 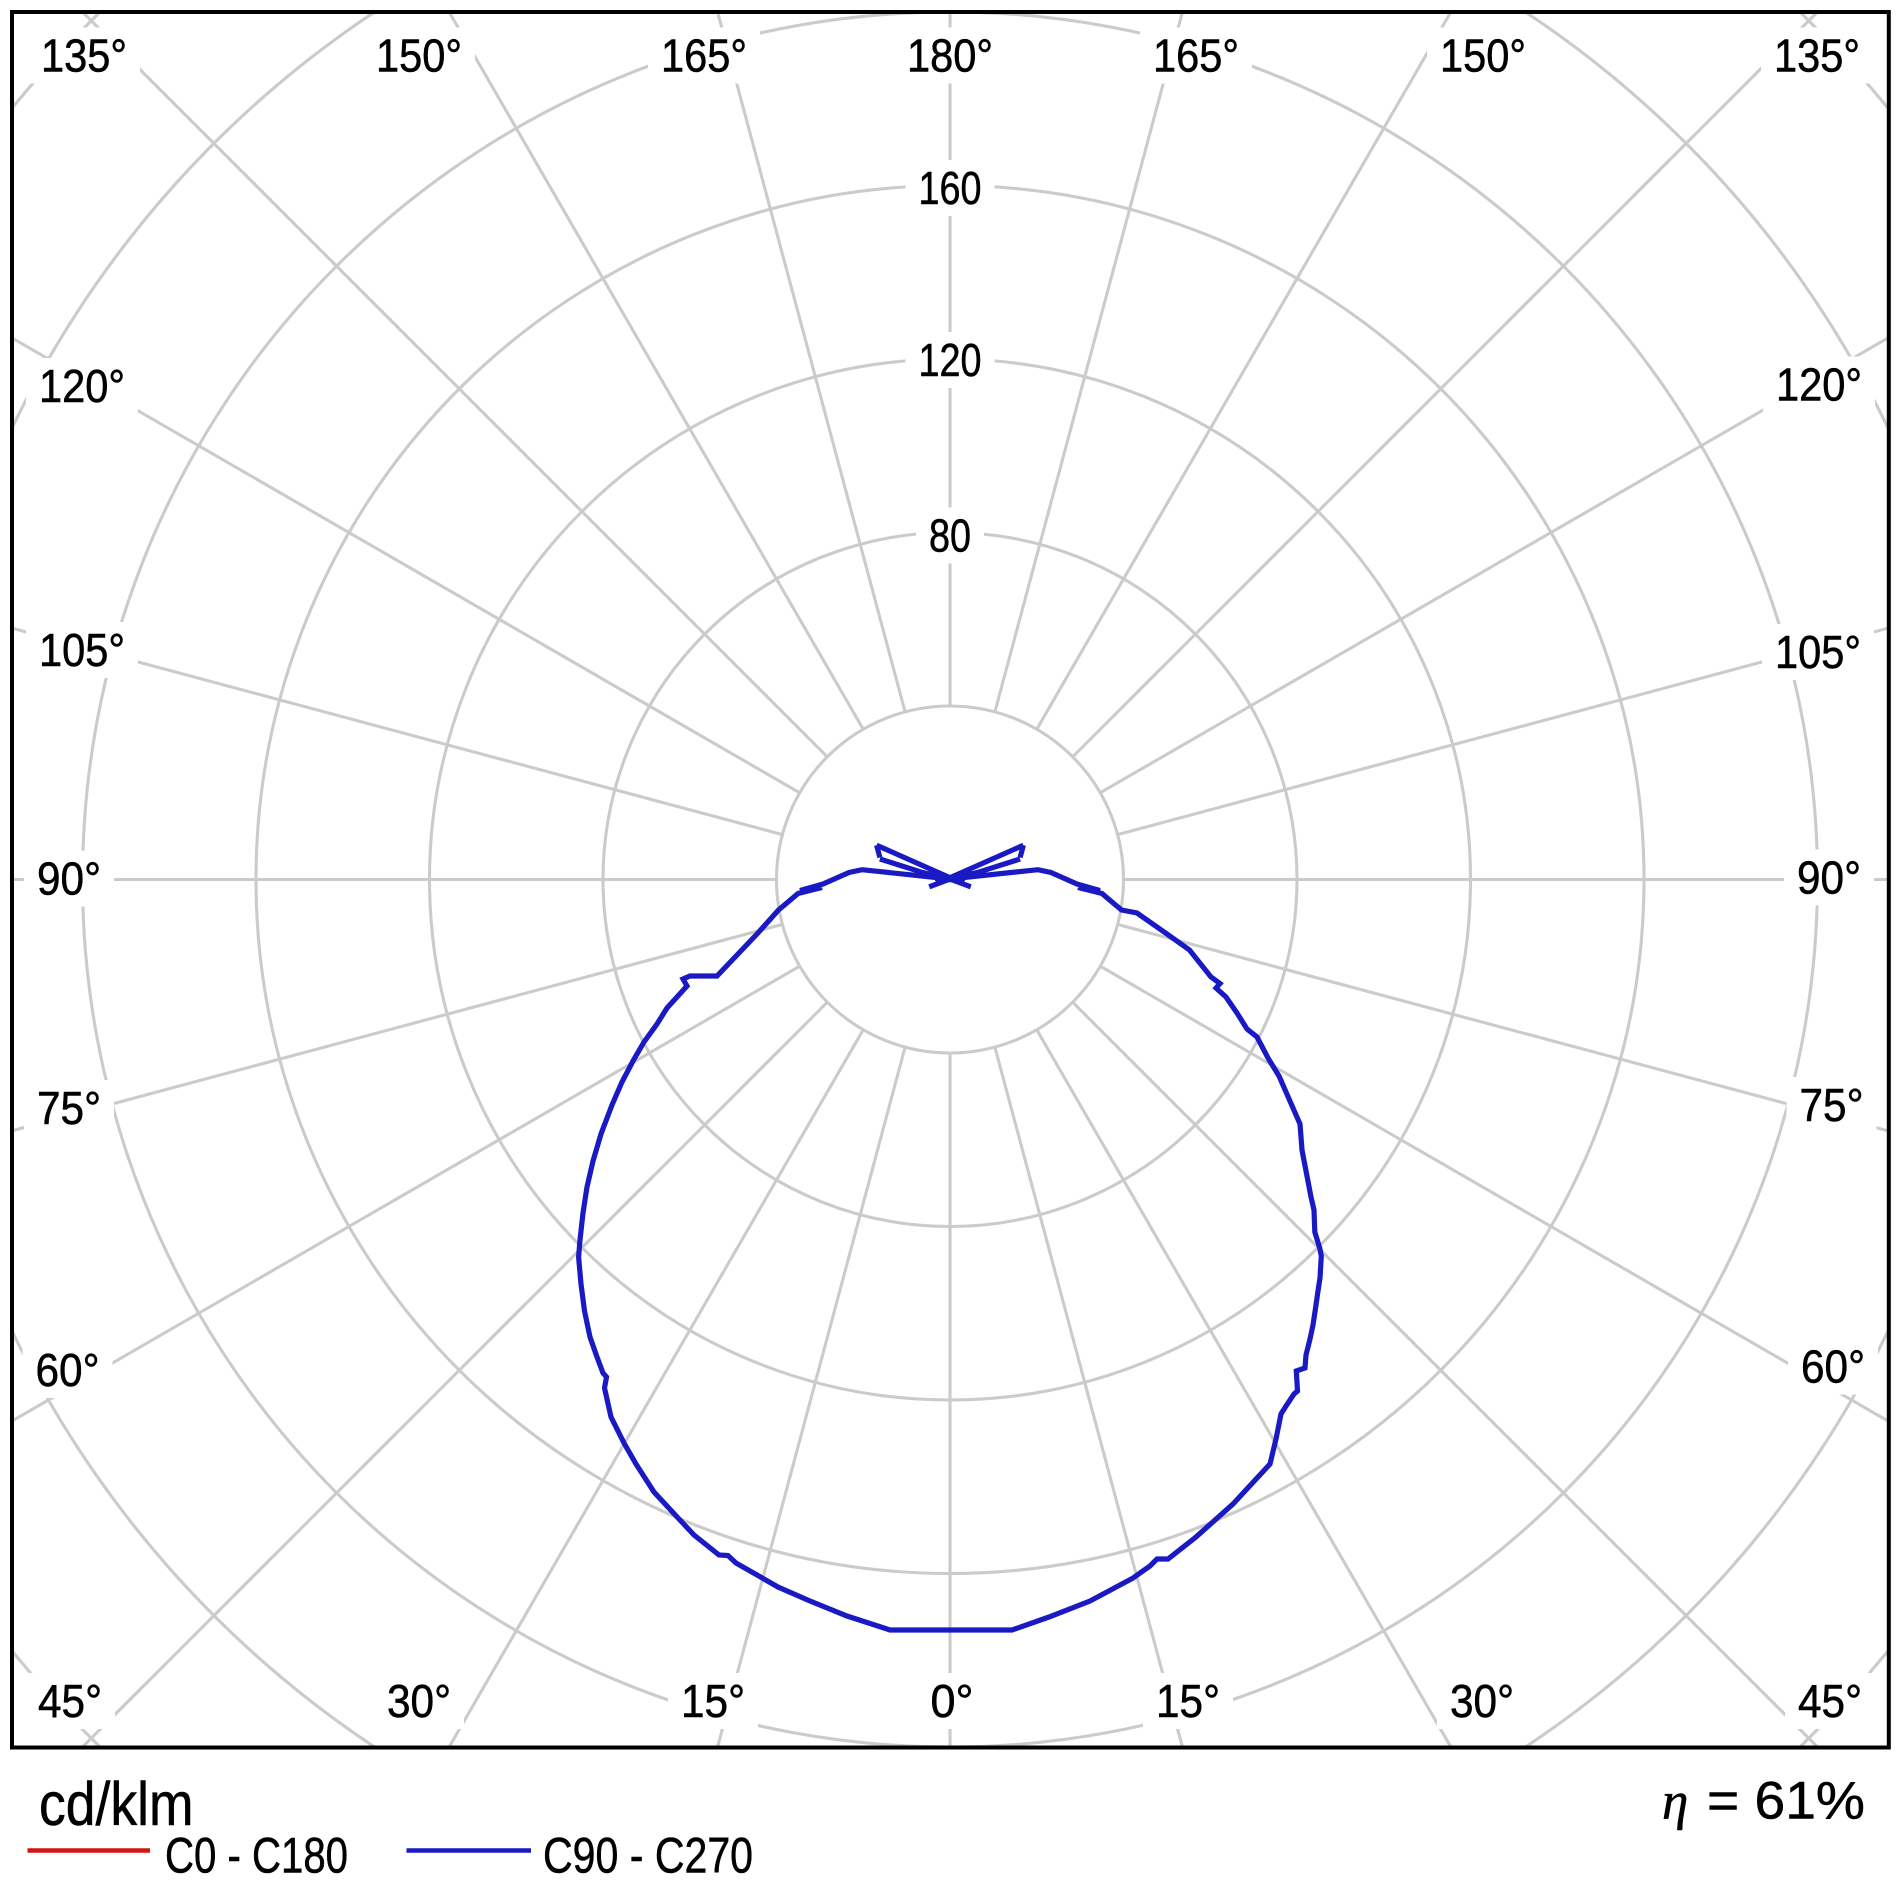 I want to click on svg-text: C0 - C180, so click(x=256, y=1856).